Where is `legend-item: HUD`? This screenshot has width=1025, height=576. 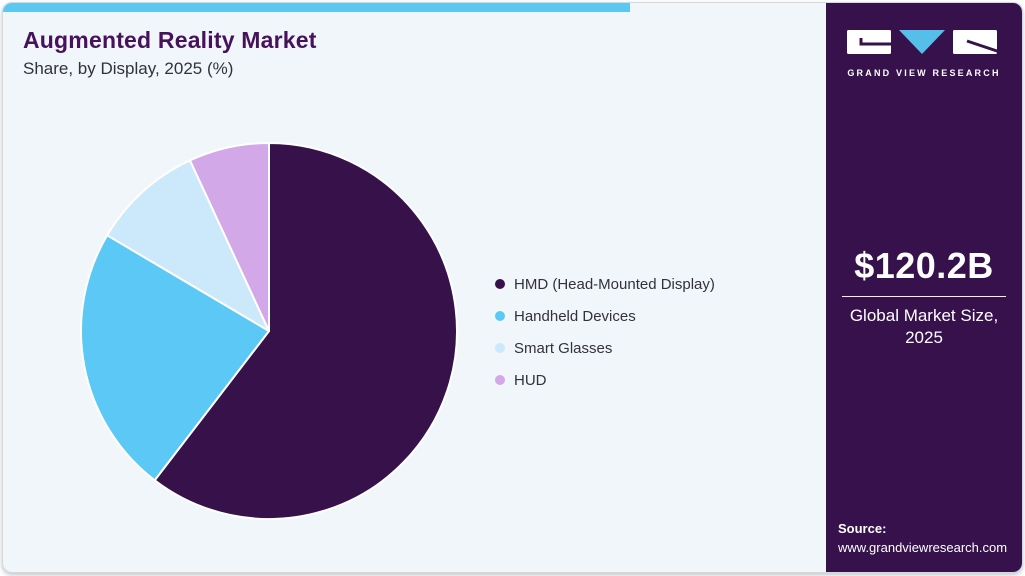
legend-item: HUD is located at coordinates (605, 380).